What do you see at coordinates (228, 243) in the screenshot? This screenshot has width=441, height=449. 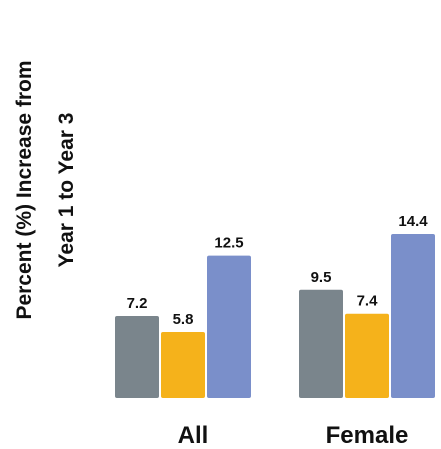 I see `value-label-all-blue: 12.5` at bounding box center [228, 243].